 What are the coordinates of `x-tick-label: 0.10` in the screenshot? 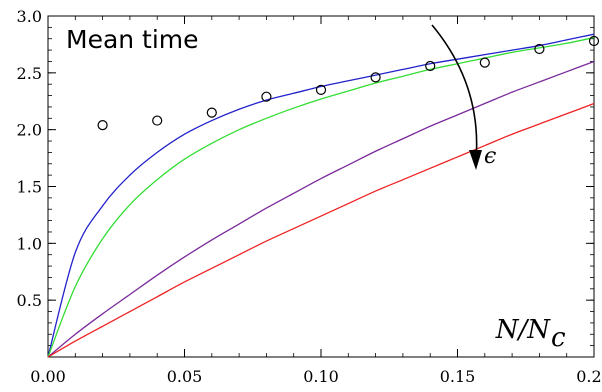 It's located at (321, 376).